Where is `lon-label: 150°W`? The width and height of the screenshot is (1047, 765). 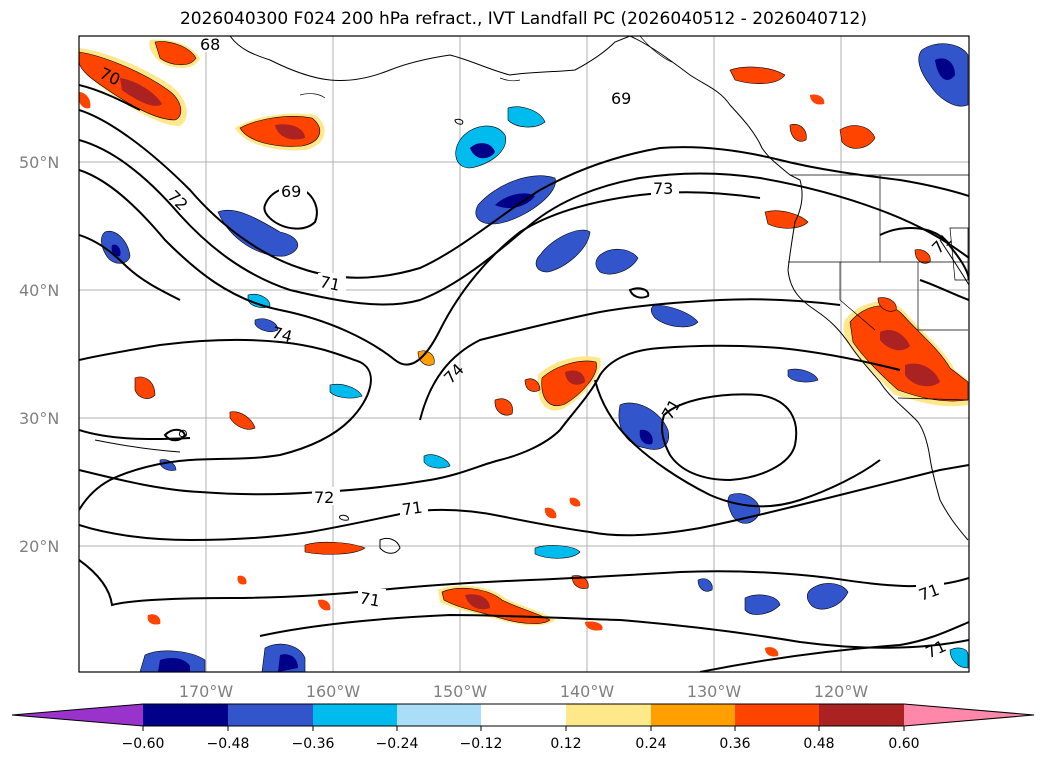 lon-label: 150°W is located at coordinates (460, 691).